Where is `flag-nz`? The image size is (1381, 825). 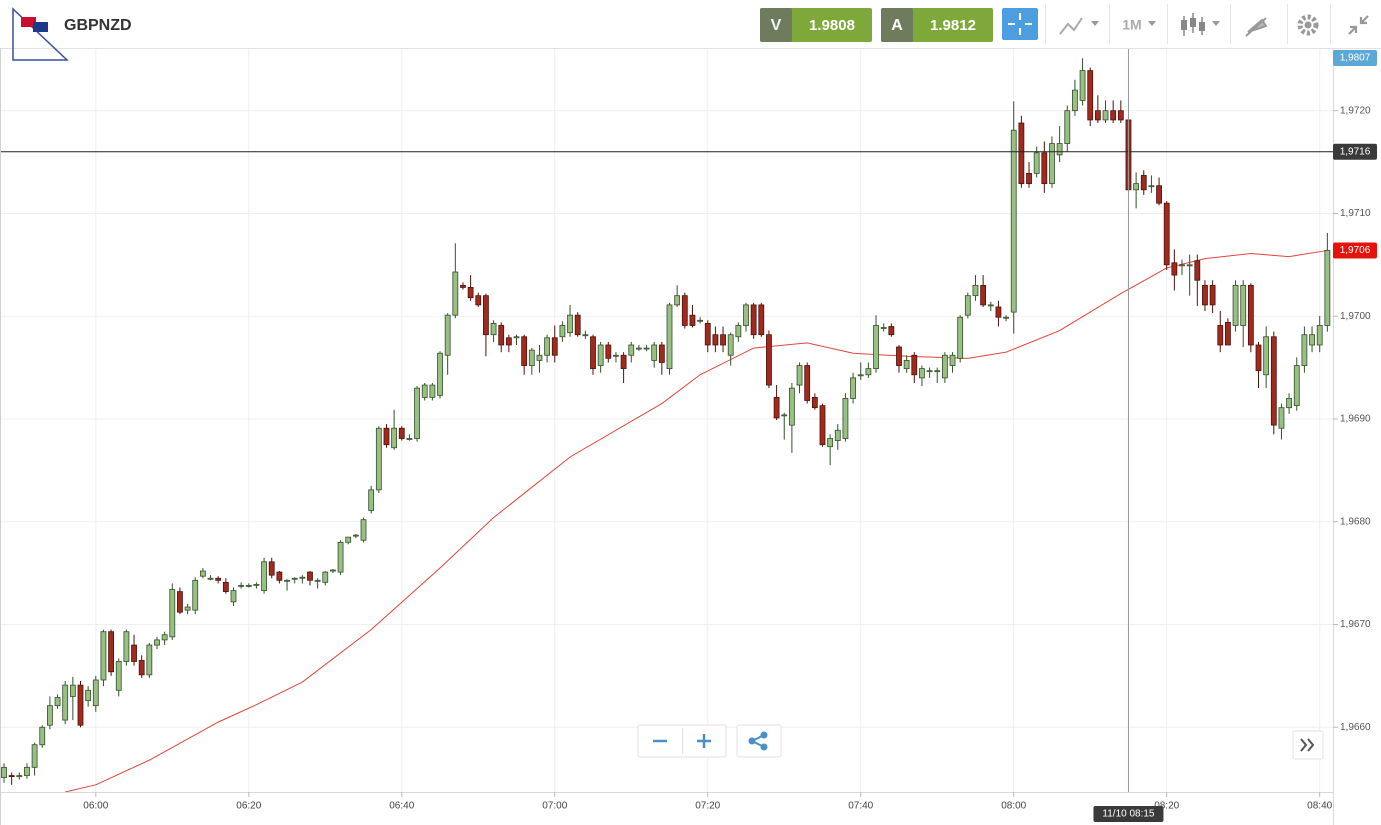 flag-nz is located at coordinates (40, 27).